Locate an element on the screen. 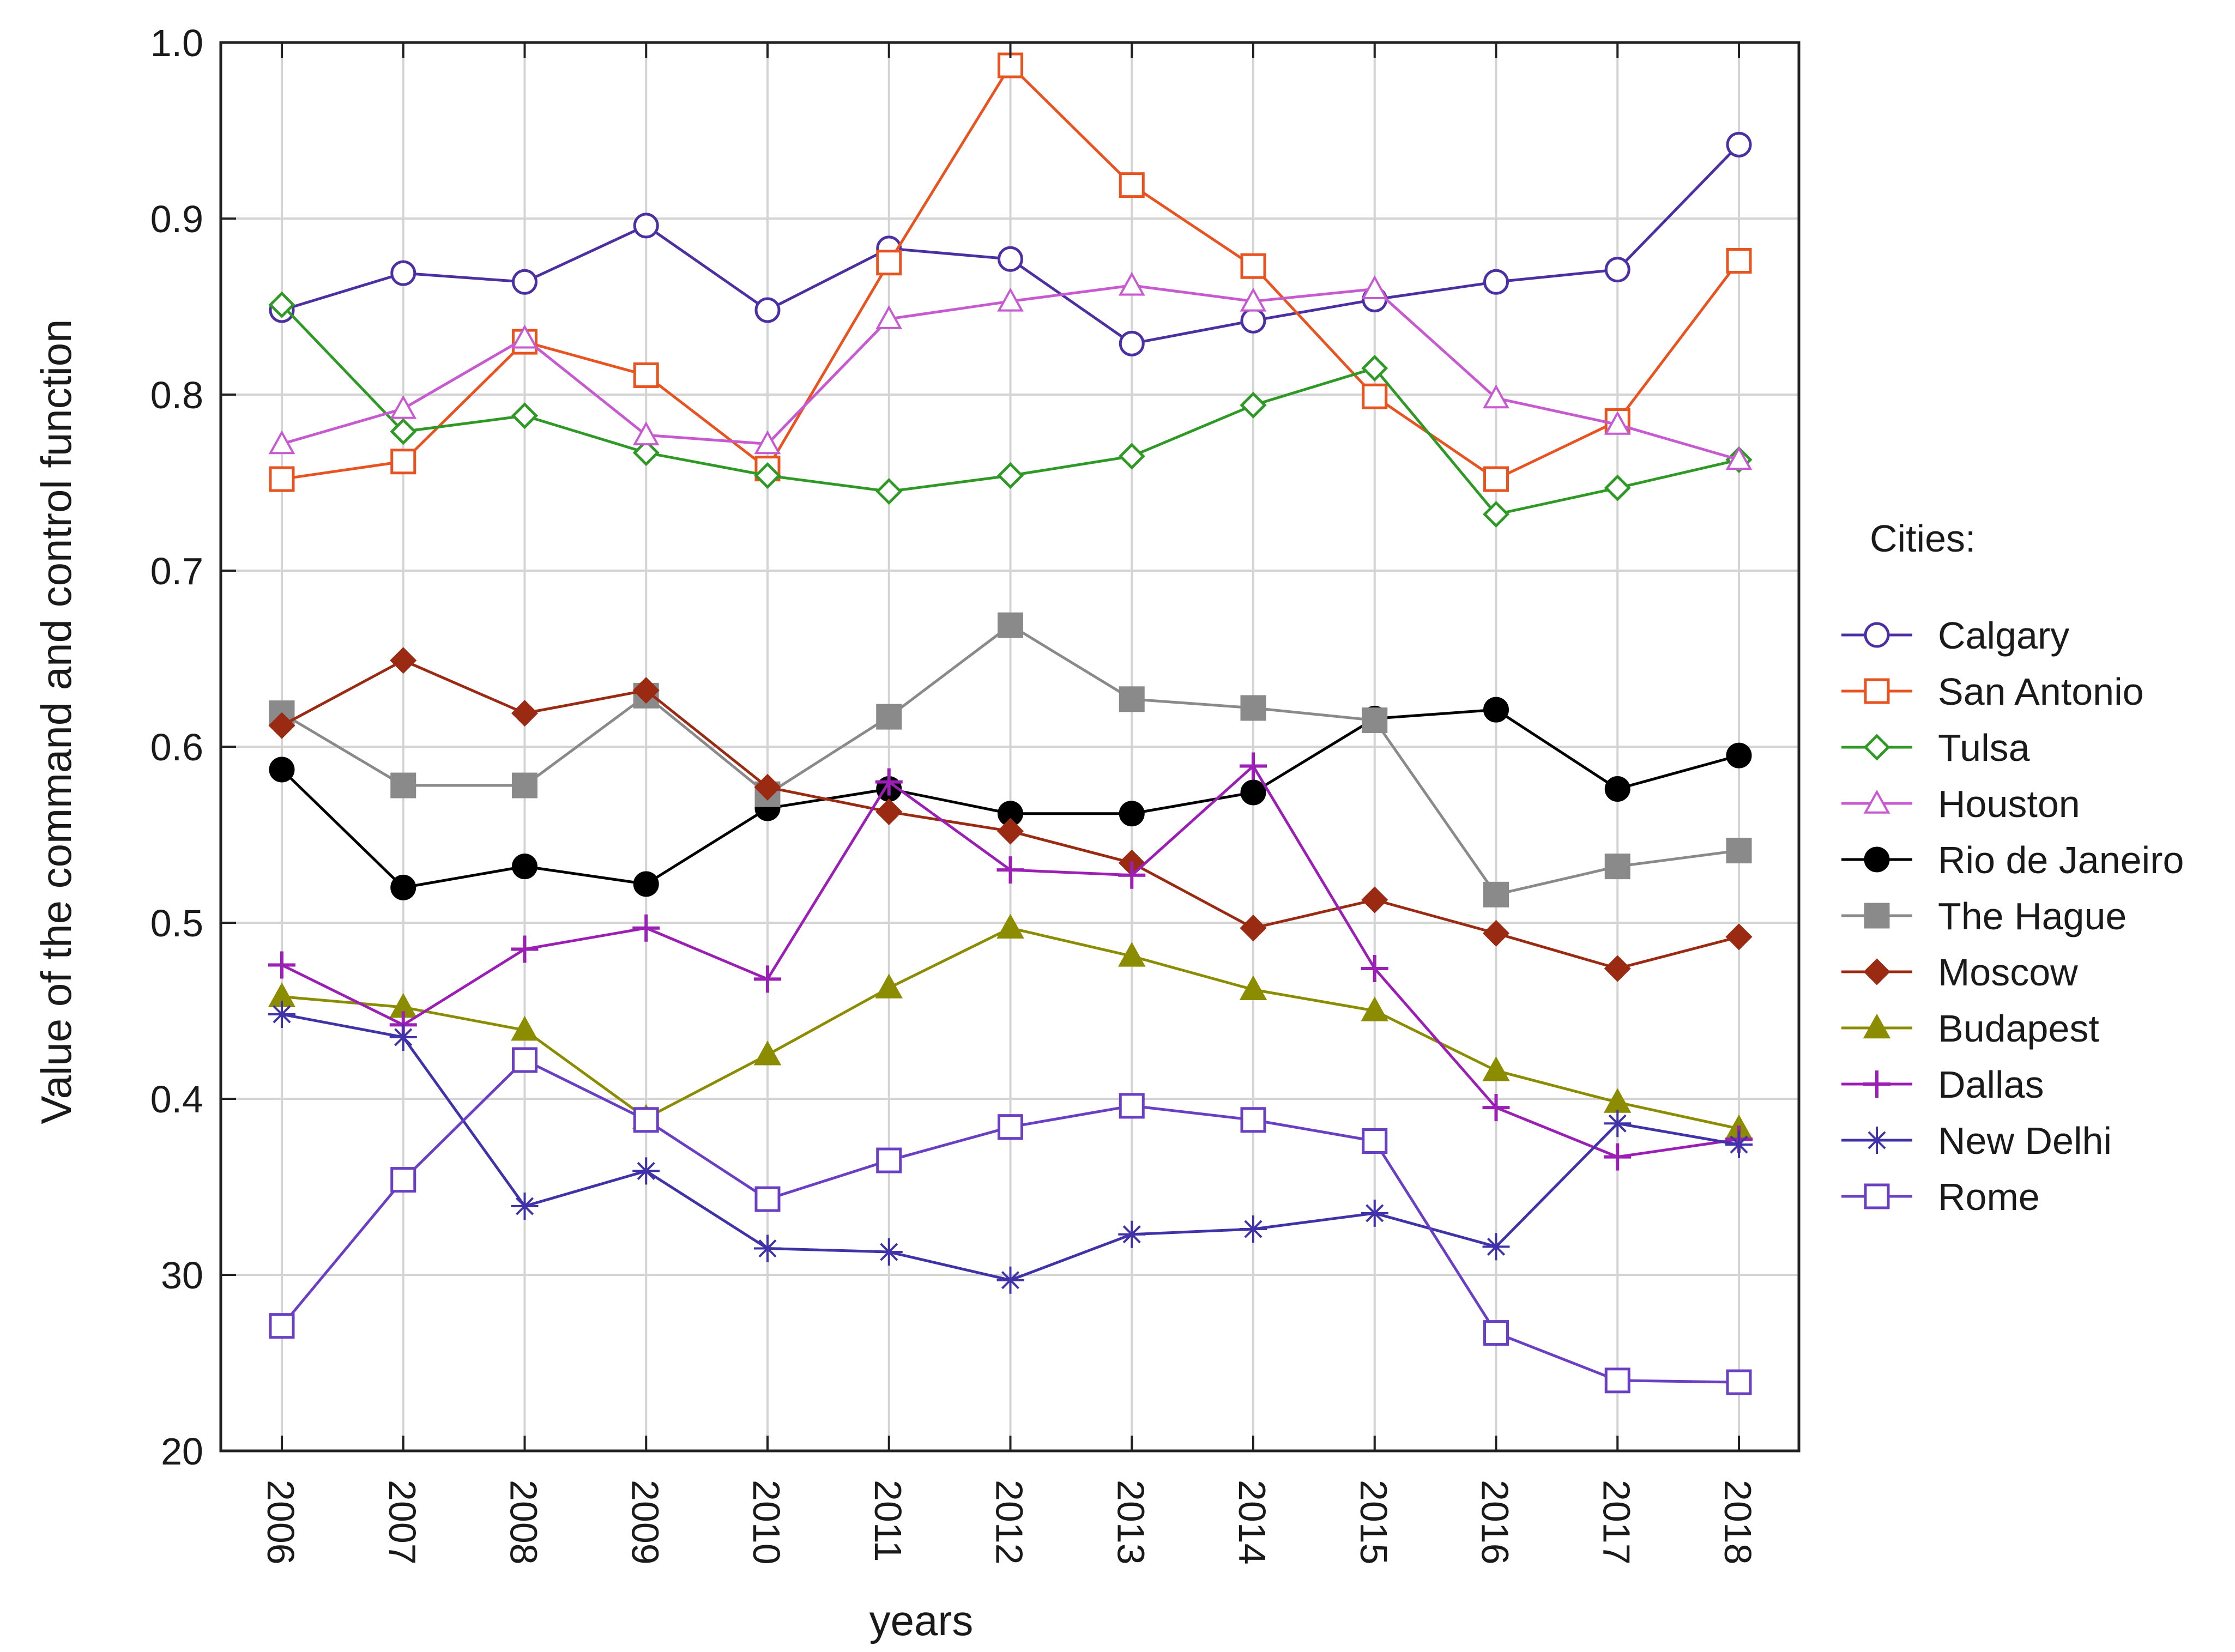 The image size is (2235, 1652). x-tick-label: 2013 is located at coordinates (1131, 1522).